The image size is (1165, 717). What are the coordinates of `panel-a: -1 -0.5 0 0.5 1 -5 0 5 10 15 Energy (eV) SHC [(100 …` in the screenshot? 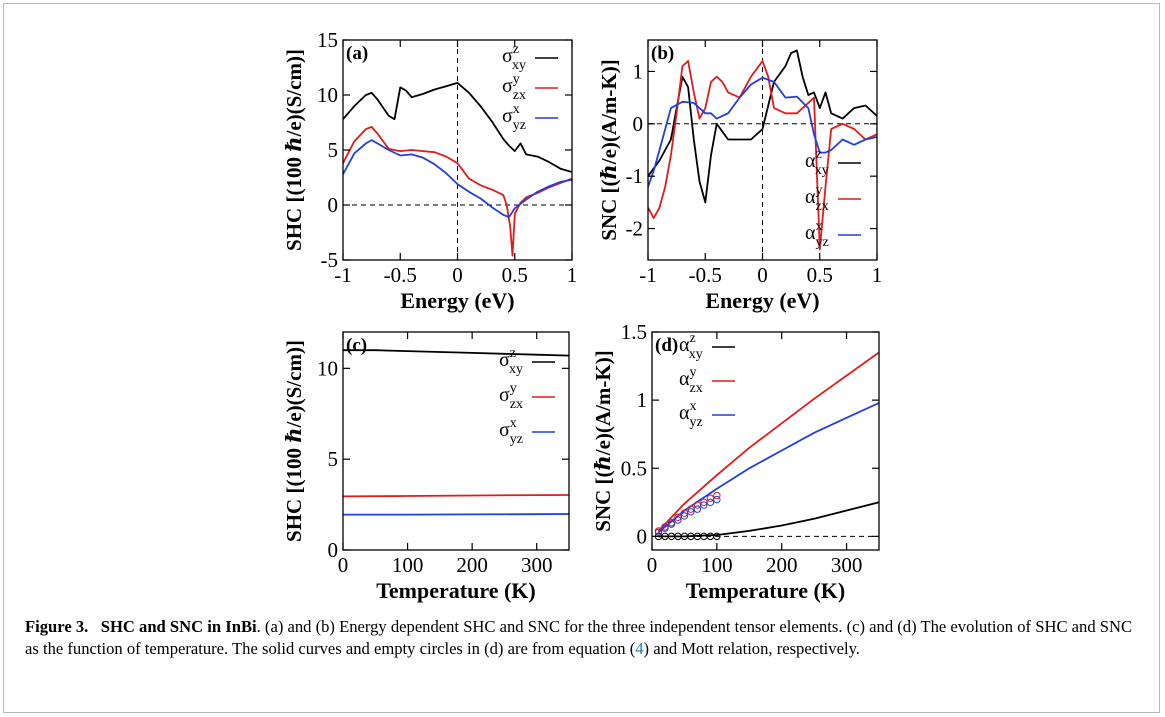 It's located at (429, 170).